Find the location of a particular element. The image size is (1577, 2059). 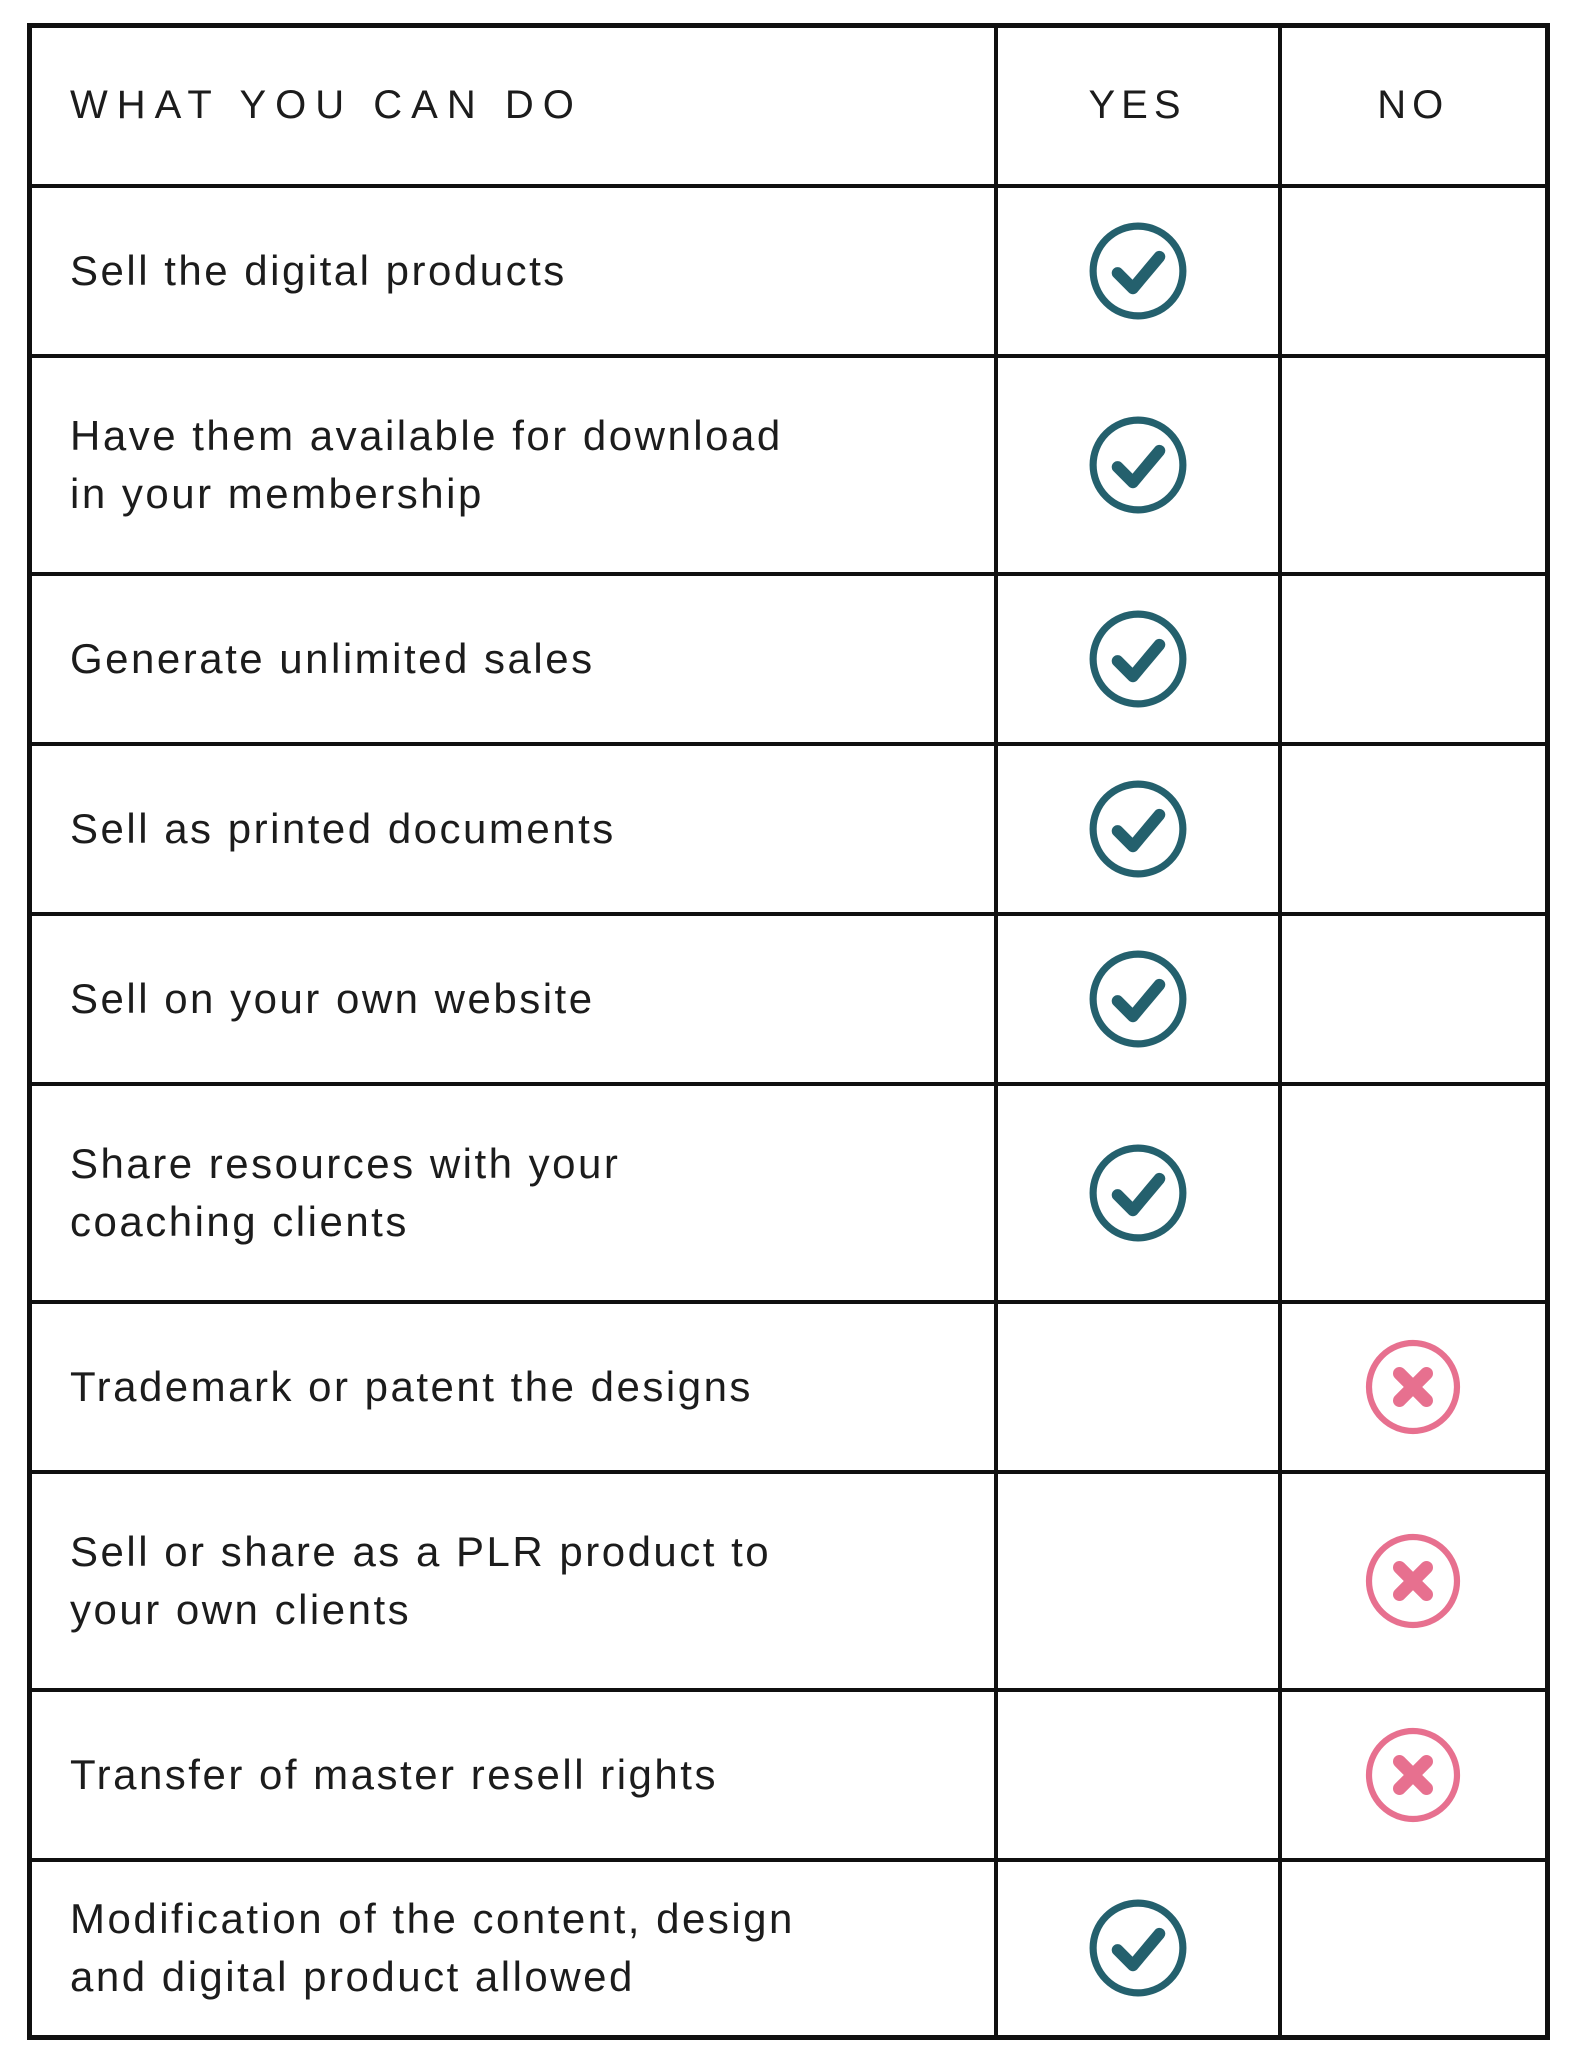

table-row: Sell on your own website is located at coordinates (788, 998).